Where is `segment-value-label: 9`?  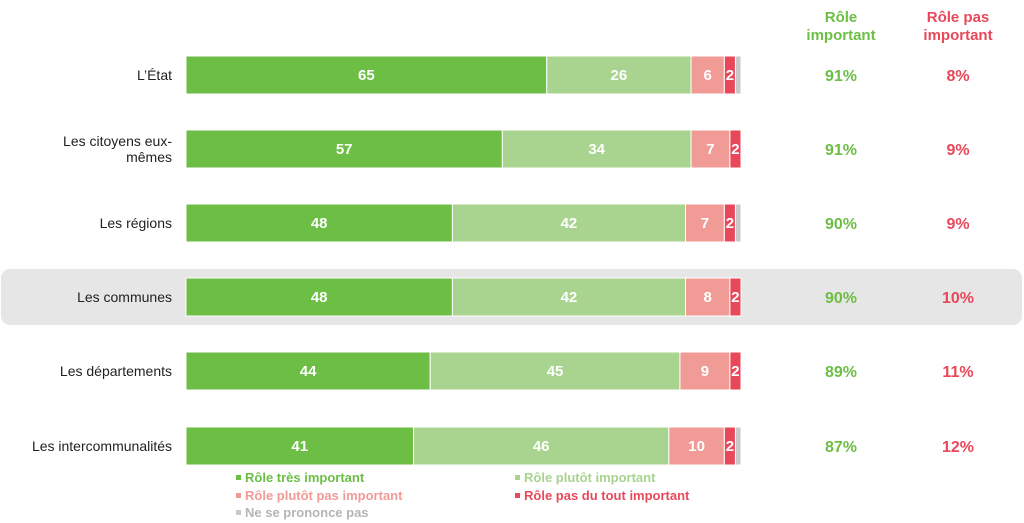
segment-value-label: 9 is located at coordinates (705, 371).